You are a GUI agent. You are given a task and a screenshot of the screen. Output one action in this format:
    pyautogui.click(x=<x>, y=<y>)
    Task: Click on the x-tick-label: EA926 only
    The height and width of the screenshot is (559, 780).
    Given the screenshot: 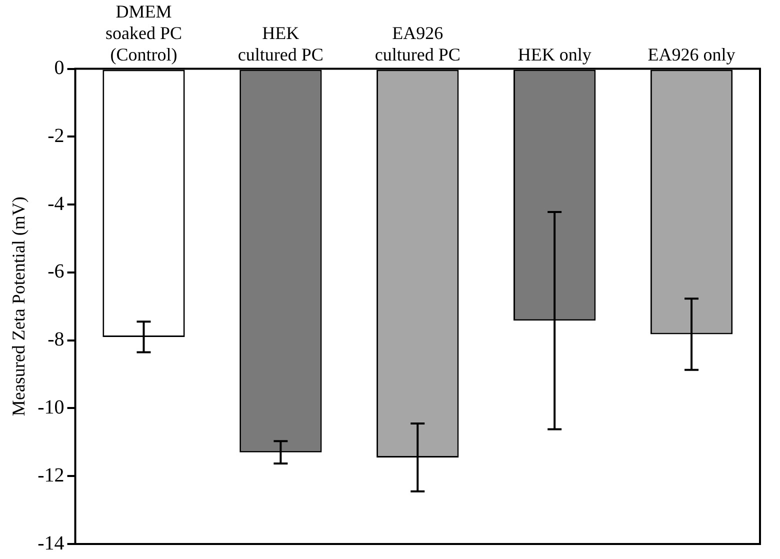 What is the action you would take?
    pyautogui.click(x=692, y=54)
    